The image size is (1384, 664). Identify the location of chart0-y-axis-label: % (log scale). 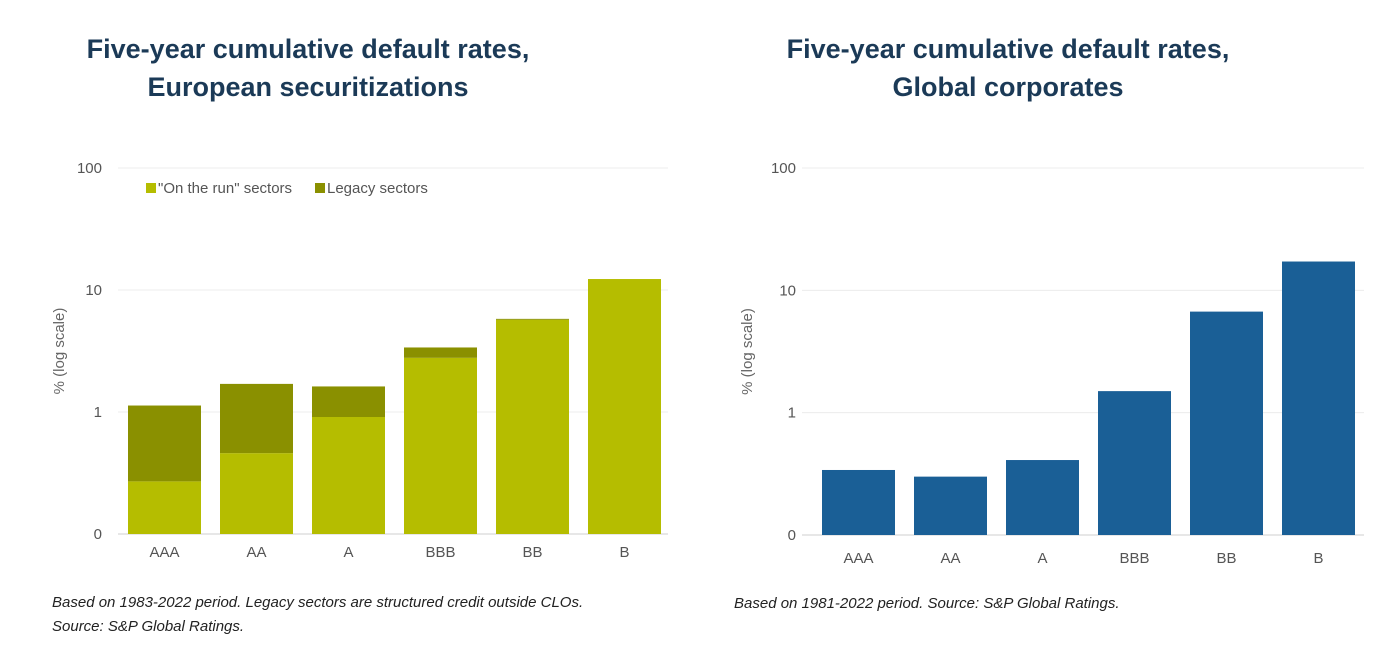
(59, 351).